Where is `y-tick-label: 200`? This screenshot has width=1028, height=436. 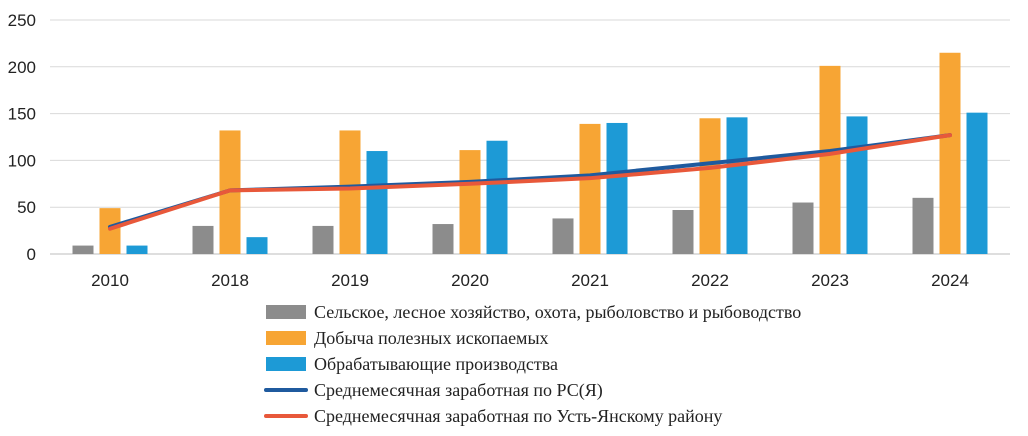
y-tick-label: 200 is located at coordinates (22, 67).